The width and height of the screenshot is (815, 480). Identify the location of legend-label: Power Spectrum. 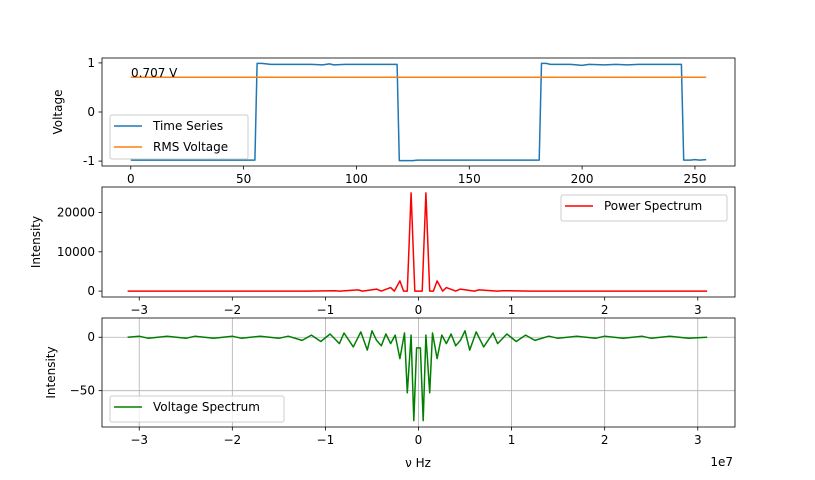
(653, 206).